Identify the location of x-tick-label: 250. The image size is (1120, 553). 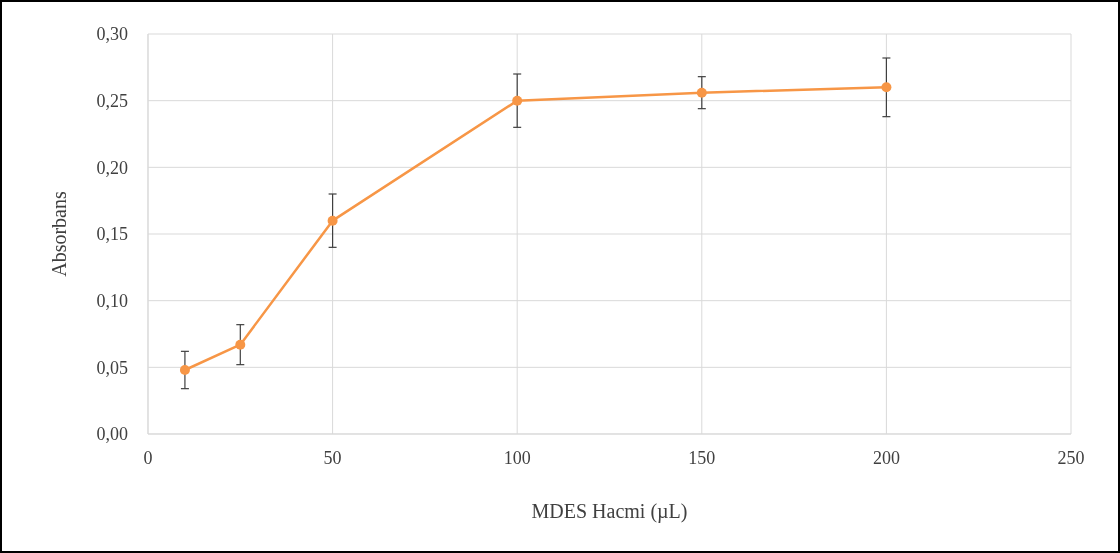
(1071, 458).